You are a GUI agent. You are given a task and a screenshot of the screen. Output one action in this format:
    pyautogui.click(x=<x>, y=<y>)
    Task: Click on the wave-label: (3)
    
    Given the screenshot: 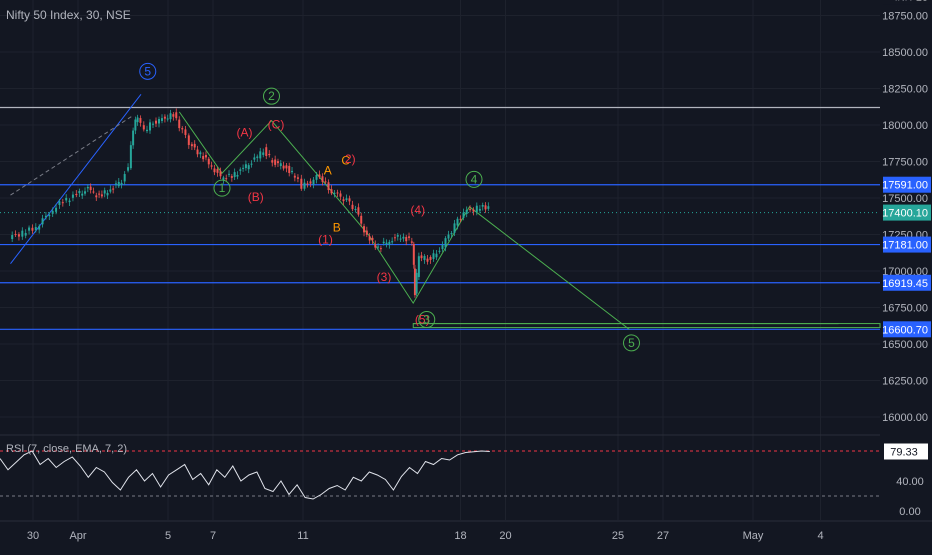 What is the action you would take?
    pyautogui.click(x=384, y=277)
    